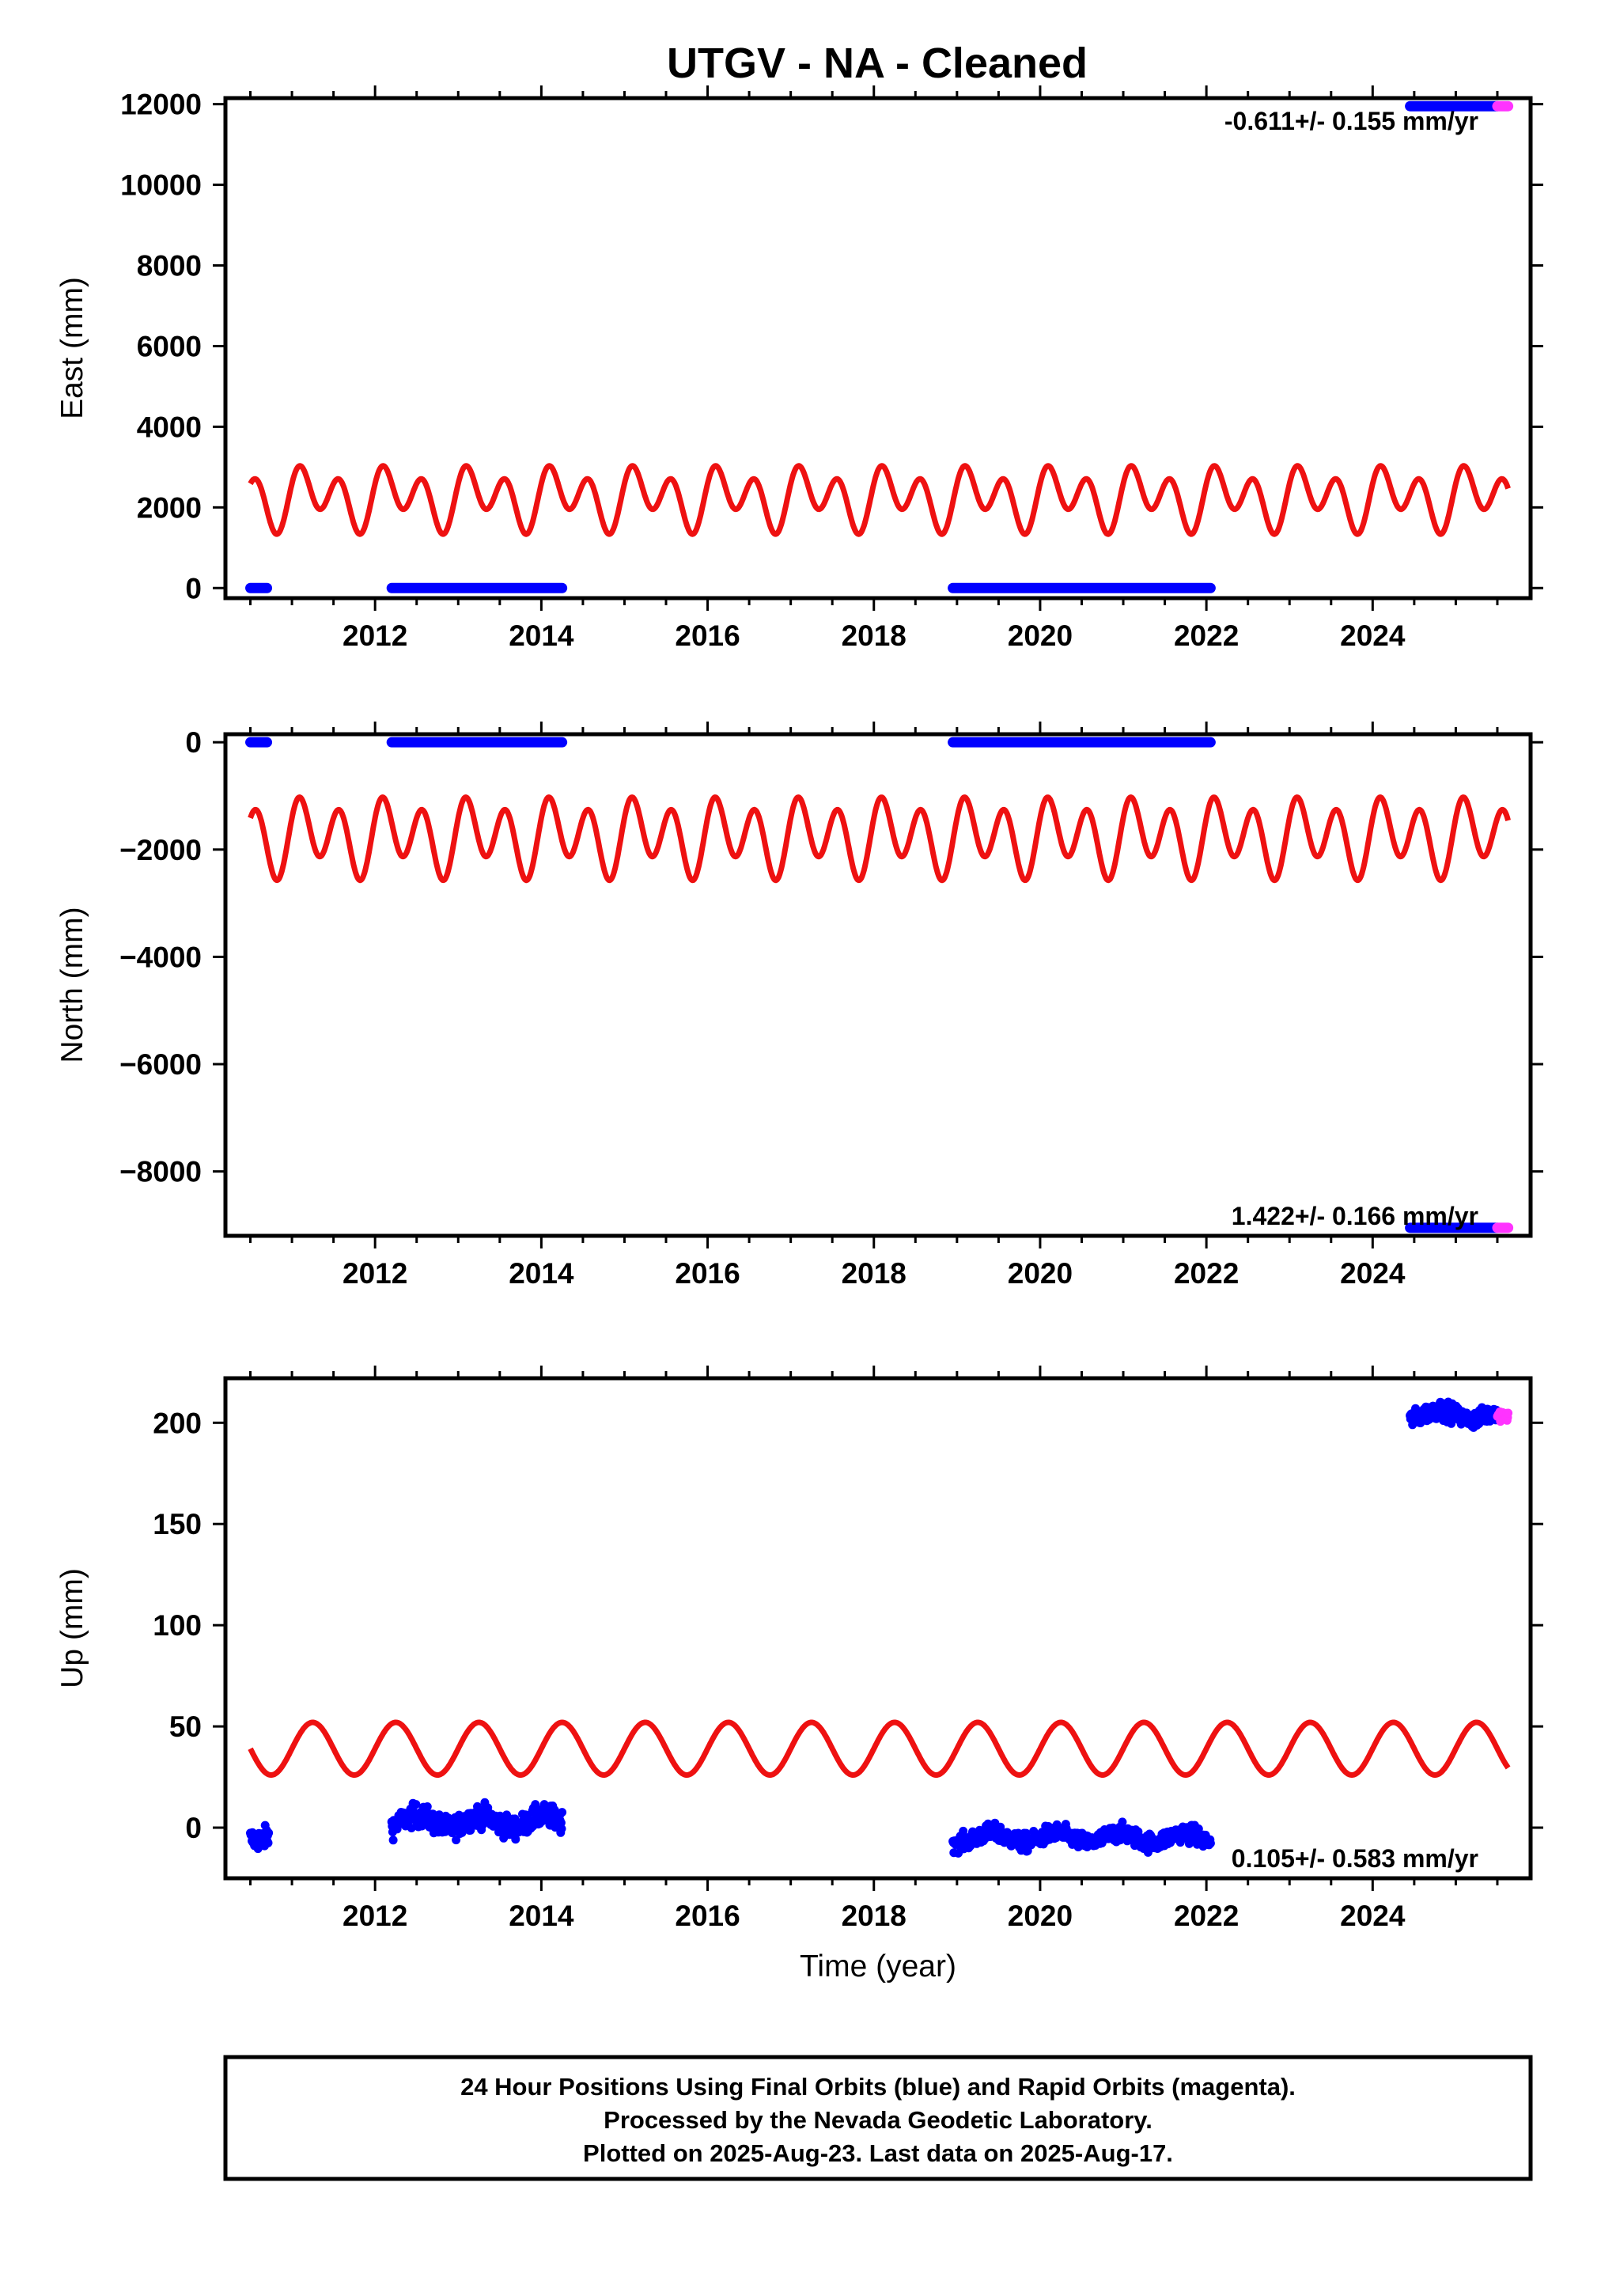 The image size is (1601, 2296). Describe the element at coordinates (185, 1727) in the screenshot. I see `up-y-tick-label: 50` at that location.